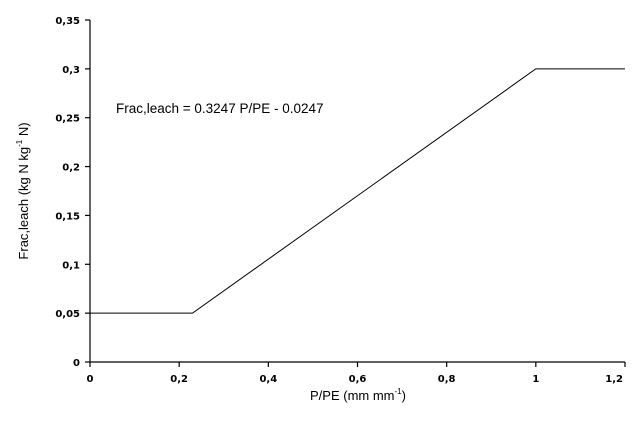 This screenshot has height=436, width=635. I want to click on y-tick-label: 0,3, so click(71, 70).